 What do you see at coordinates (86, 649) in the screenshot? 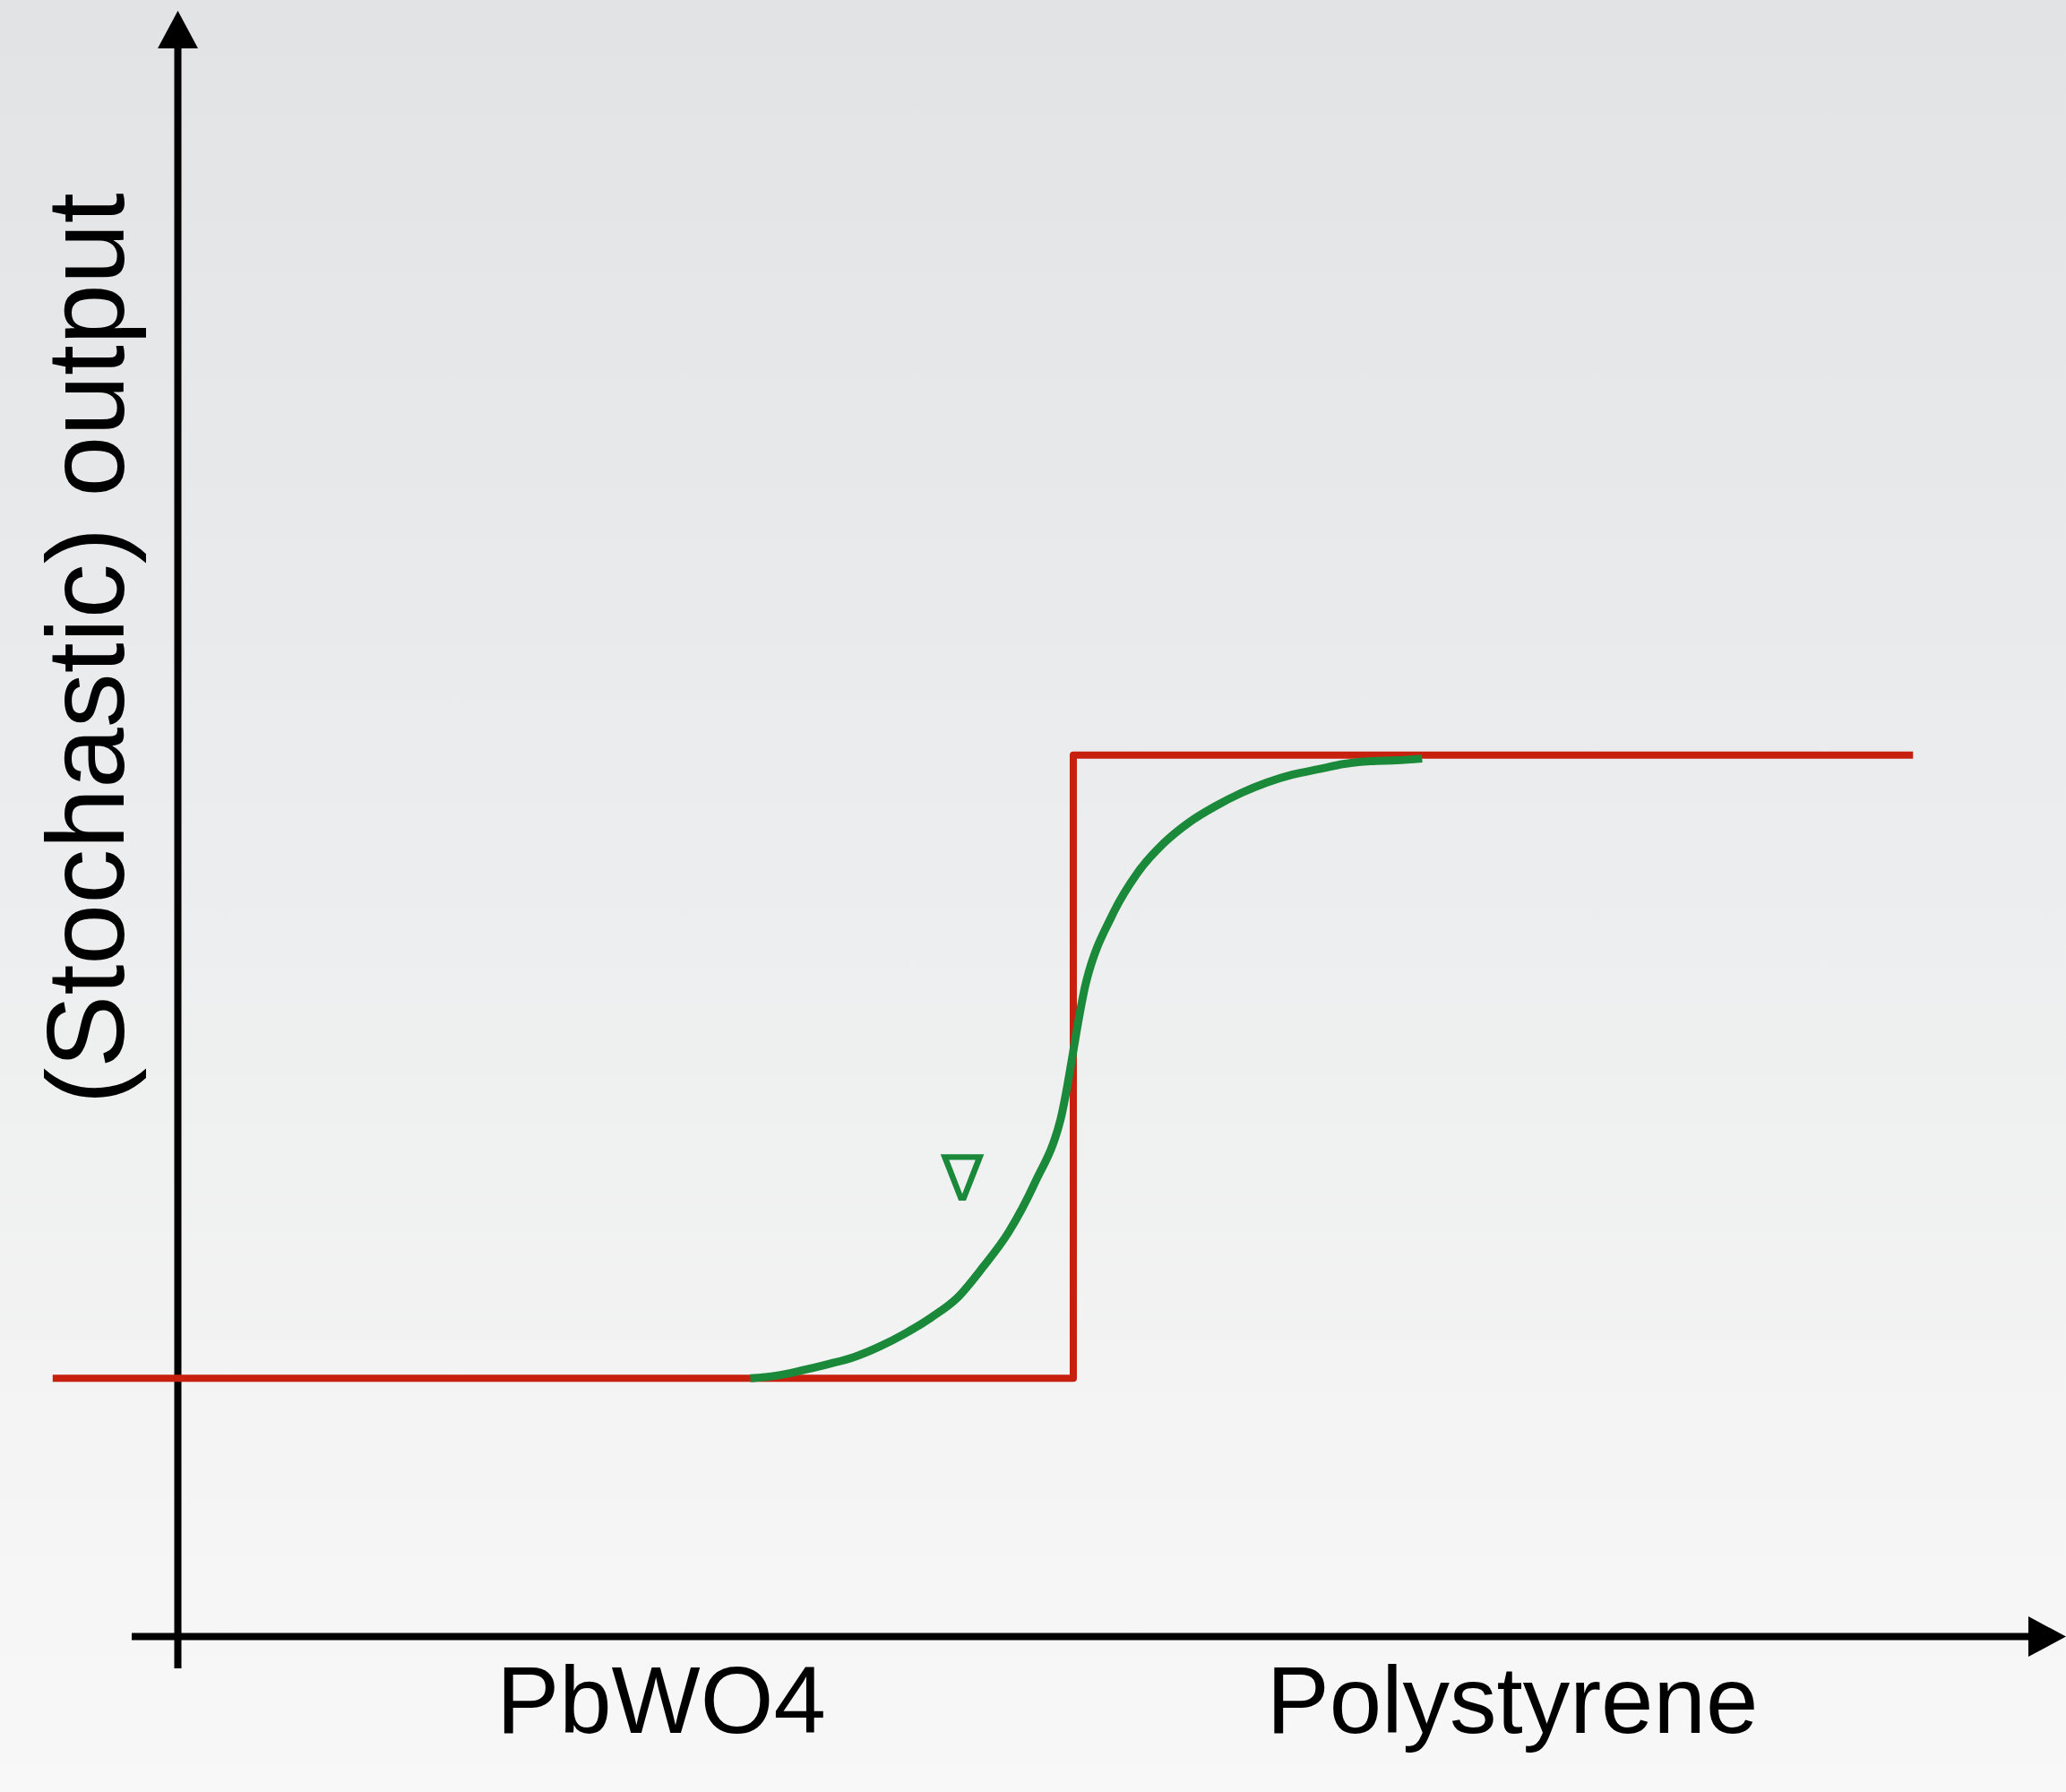
I see `y-axis-title: (Stochastic) output` at bounding box center [86, 649].